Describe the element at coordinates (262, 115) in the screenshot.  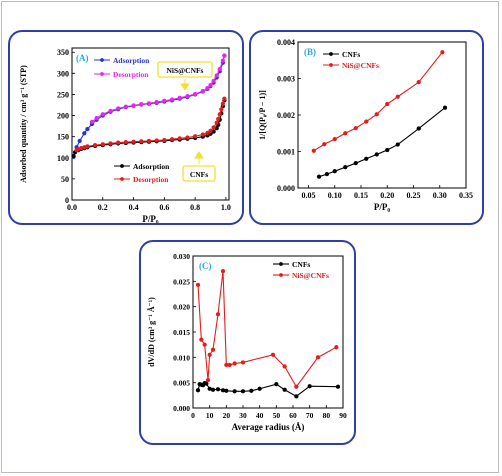
I see `y-axis-label: 1/[Q(P₀/P − 1)]` at that location.